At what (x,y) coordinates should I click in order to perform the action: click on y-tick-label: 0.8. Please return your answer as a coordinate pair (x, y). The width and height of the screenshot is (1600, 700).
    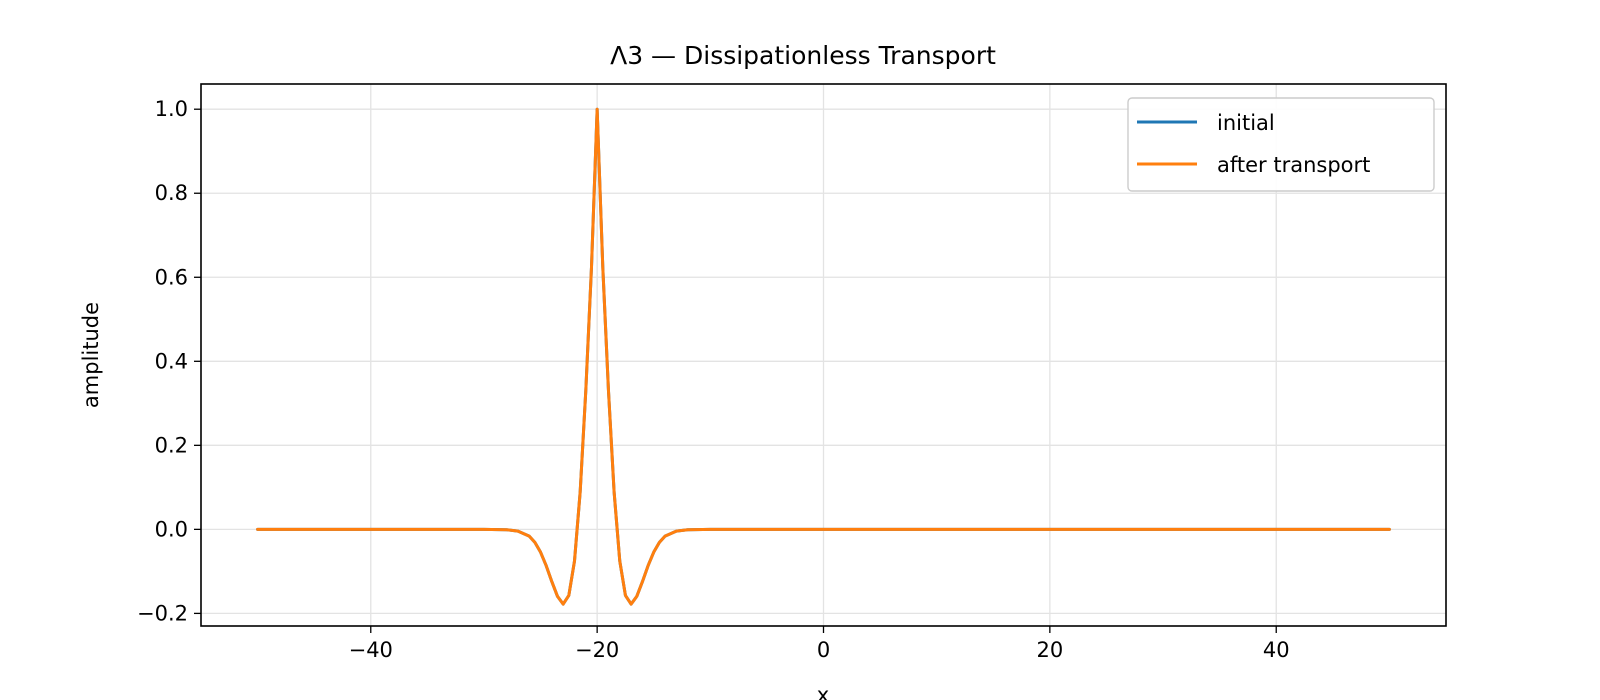
    Looking at the image, I should click on (171, 193).